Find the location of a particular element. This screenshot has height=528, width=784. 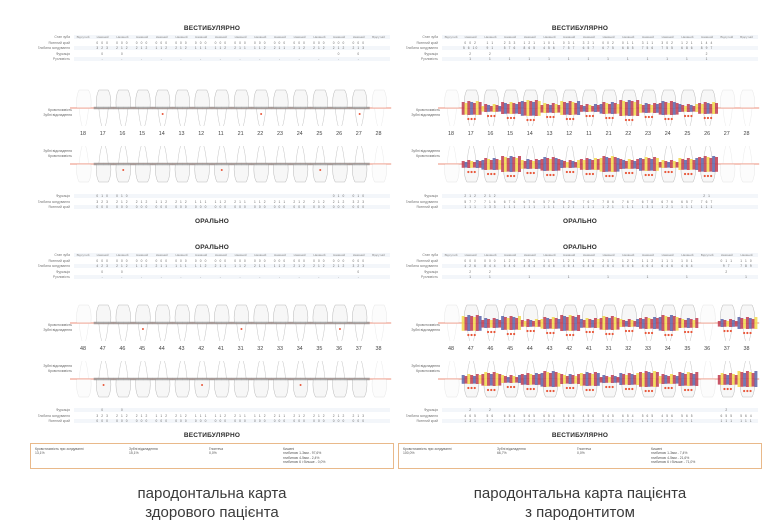

table-cell: 7 6 7 is located at coordinates (628, 201).